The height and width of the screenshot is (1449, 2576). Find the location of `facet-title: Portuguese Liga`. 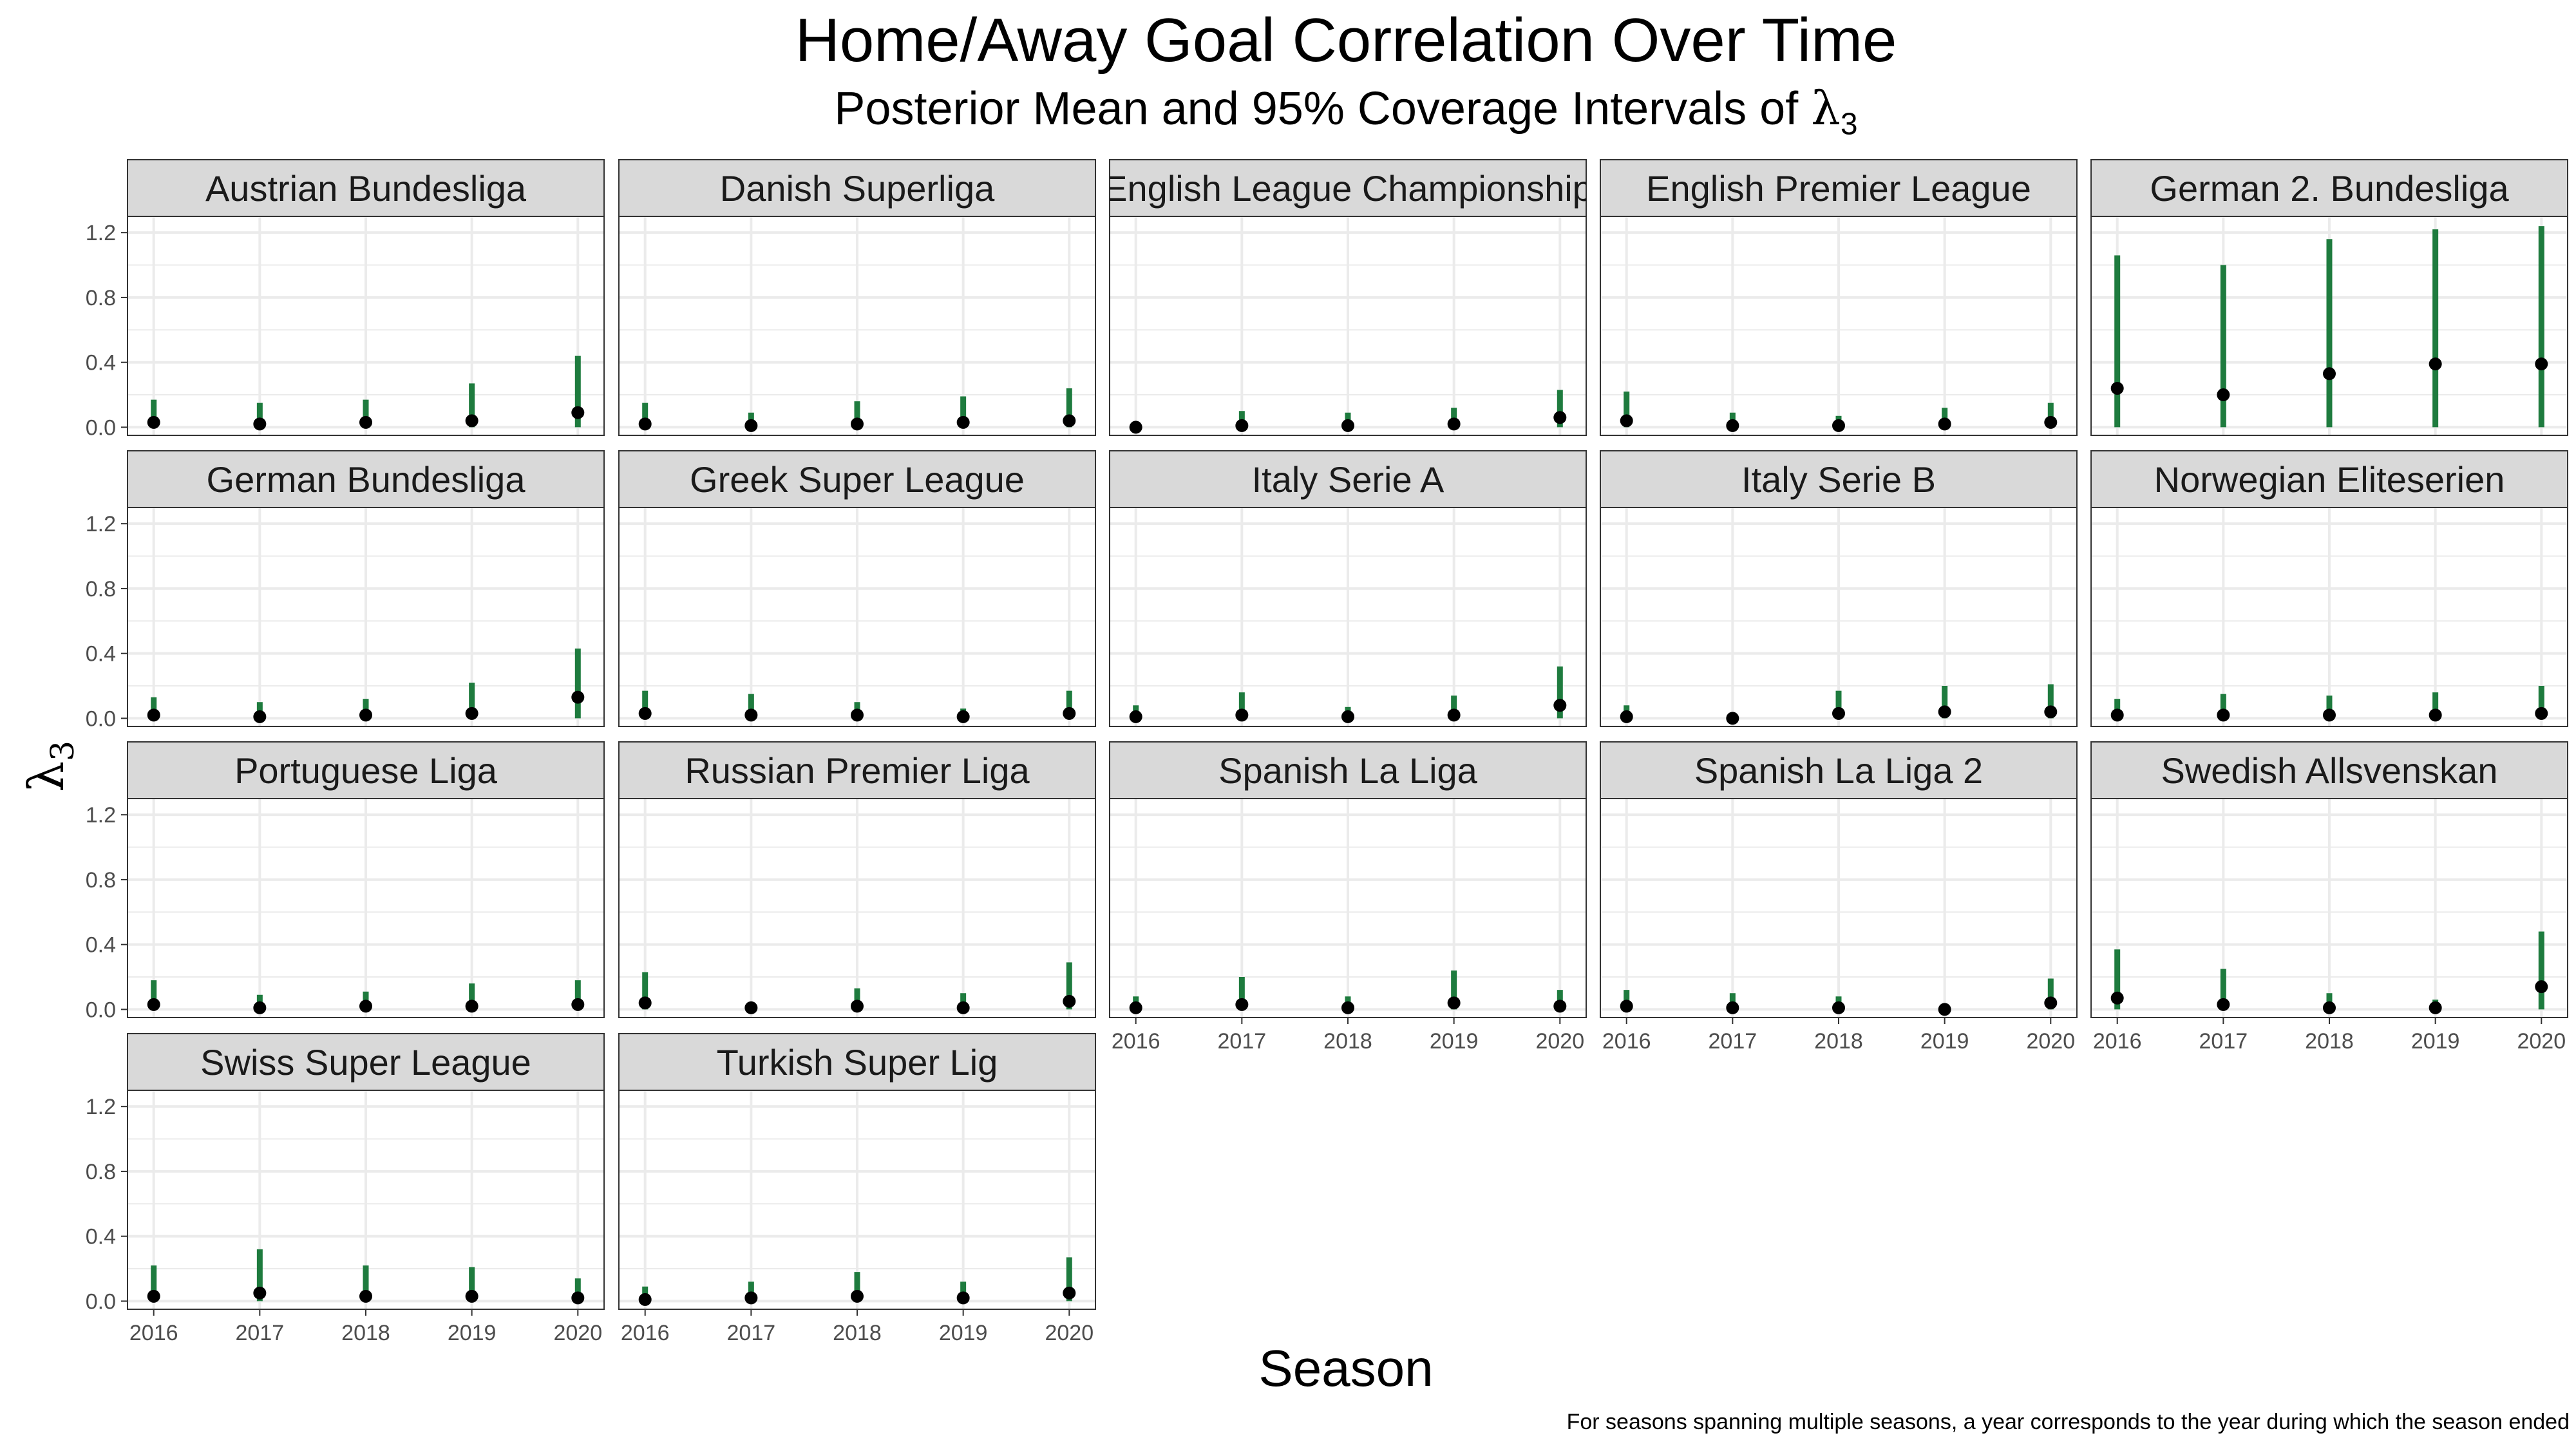

facet-title: Portuguese Liga is located at coordinates (366, 771).